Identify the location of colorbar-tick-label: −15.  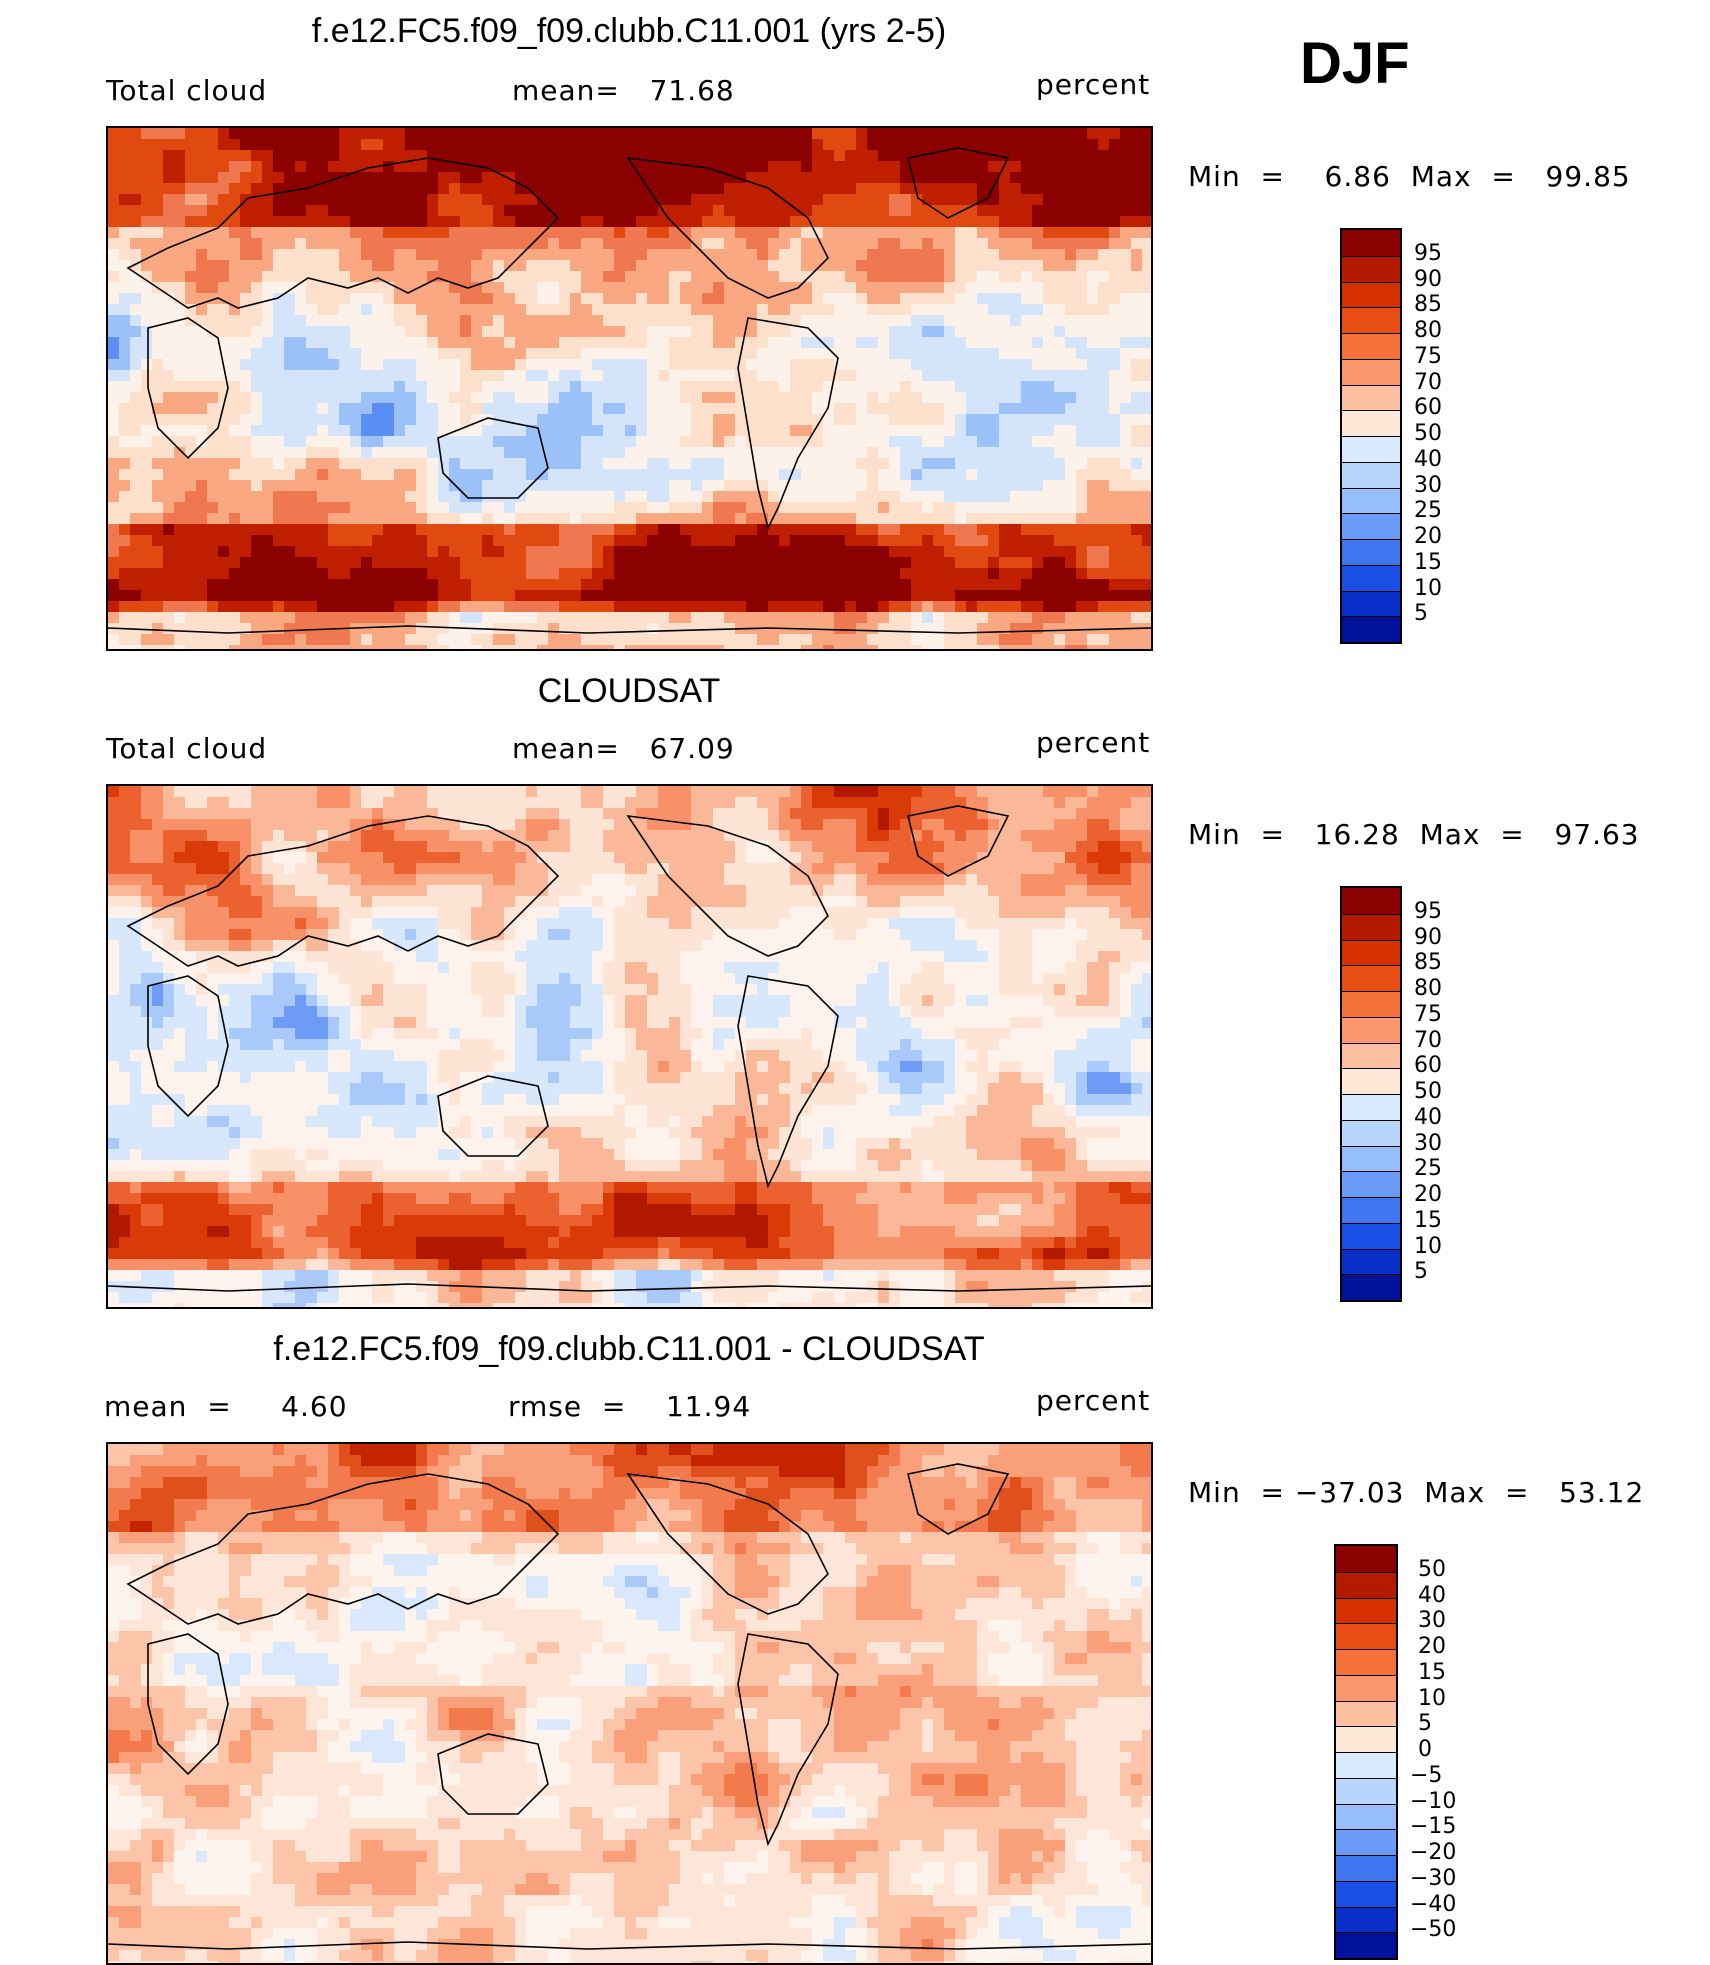
(1433, 1827).